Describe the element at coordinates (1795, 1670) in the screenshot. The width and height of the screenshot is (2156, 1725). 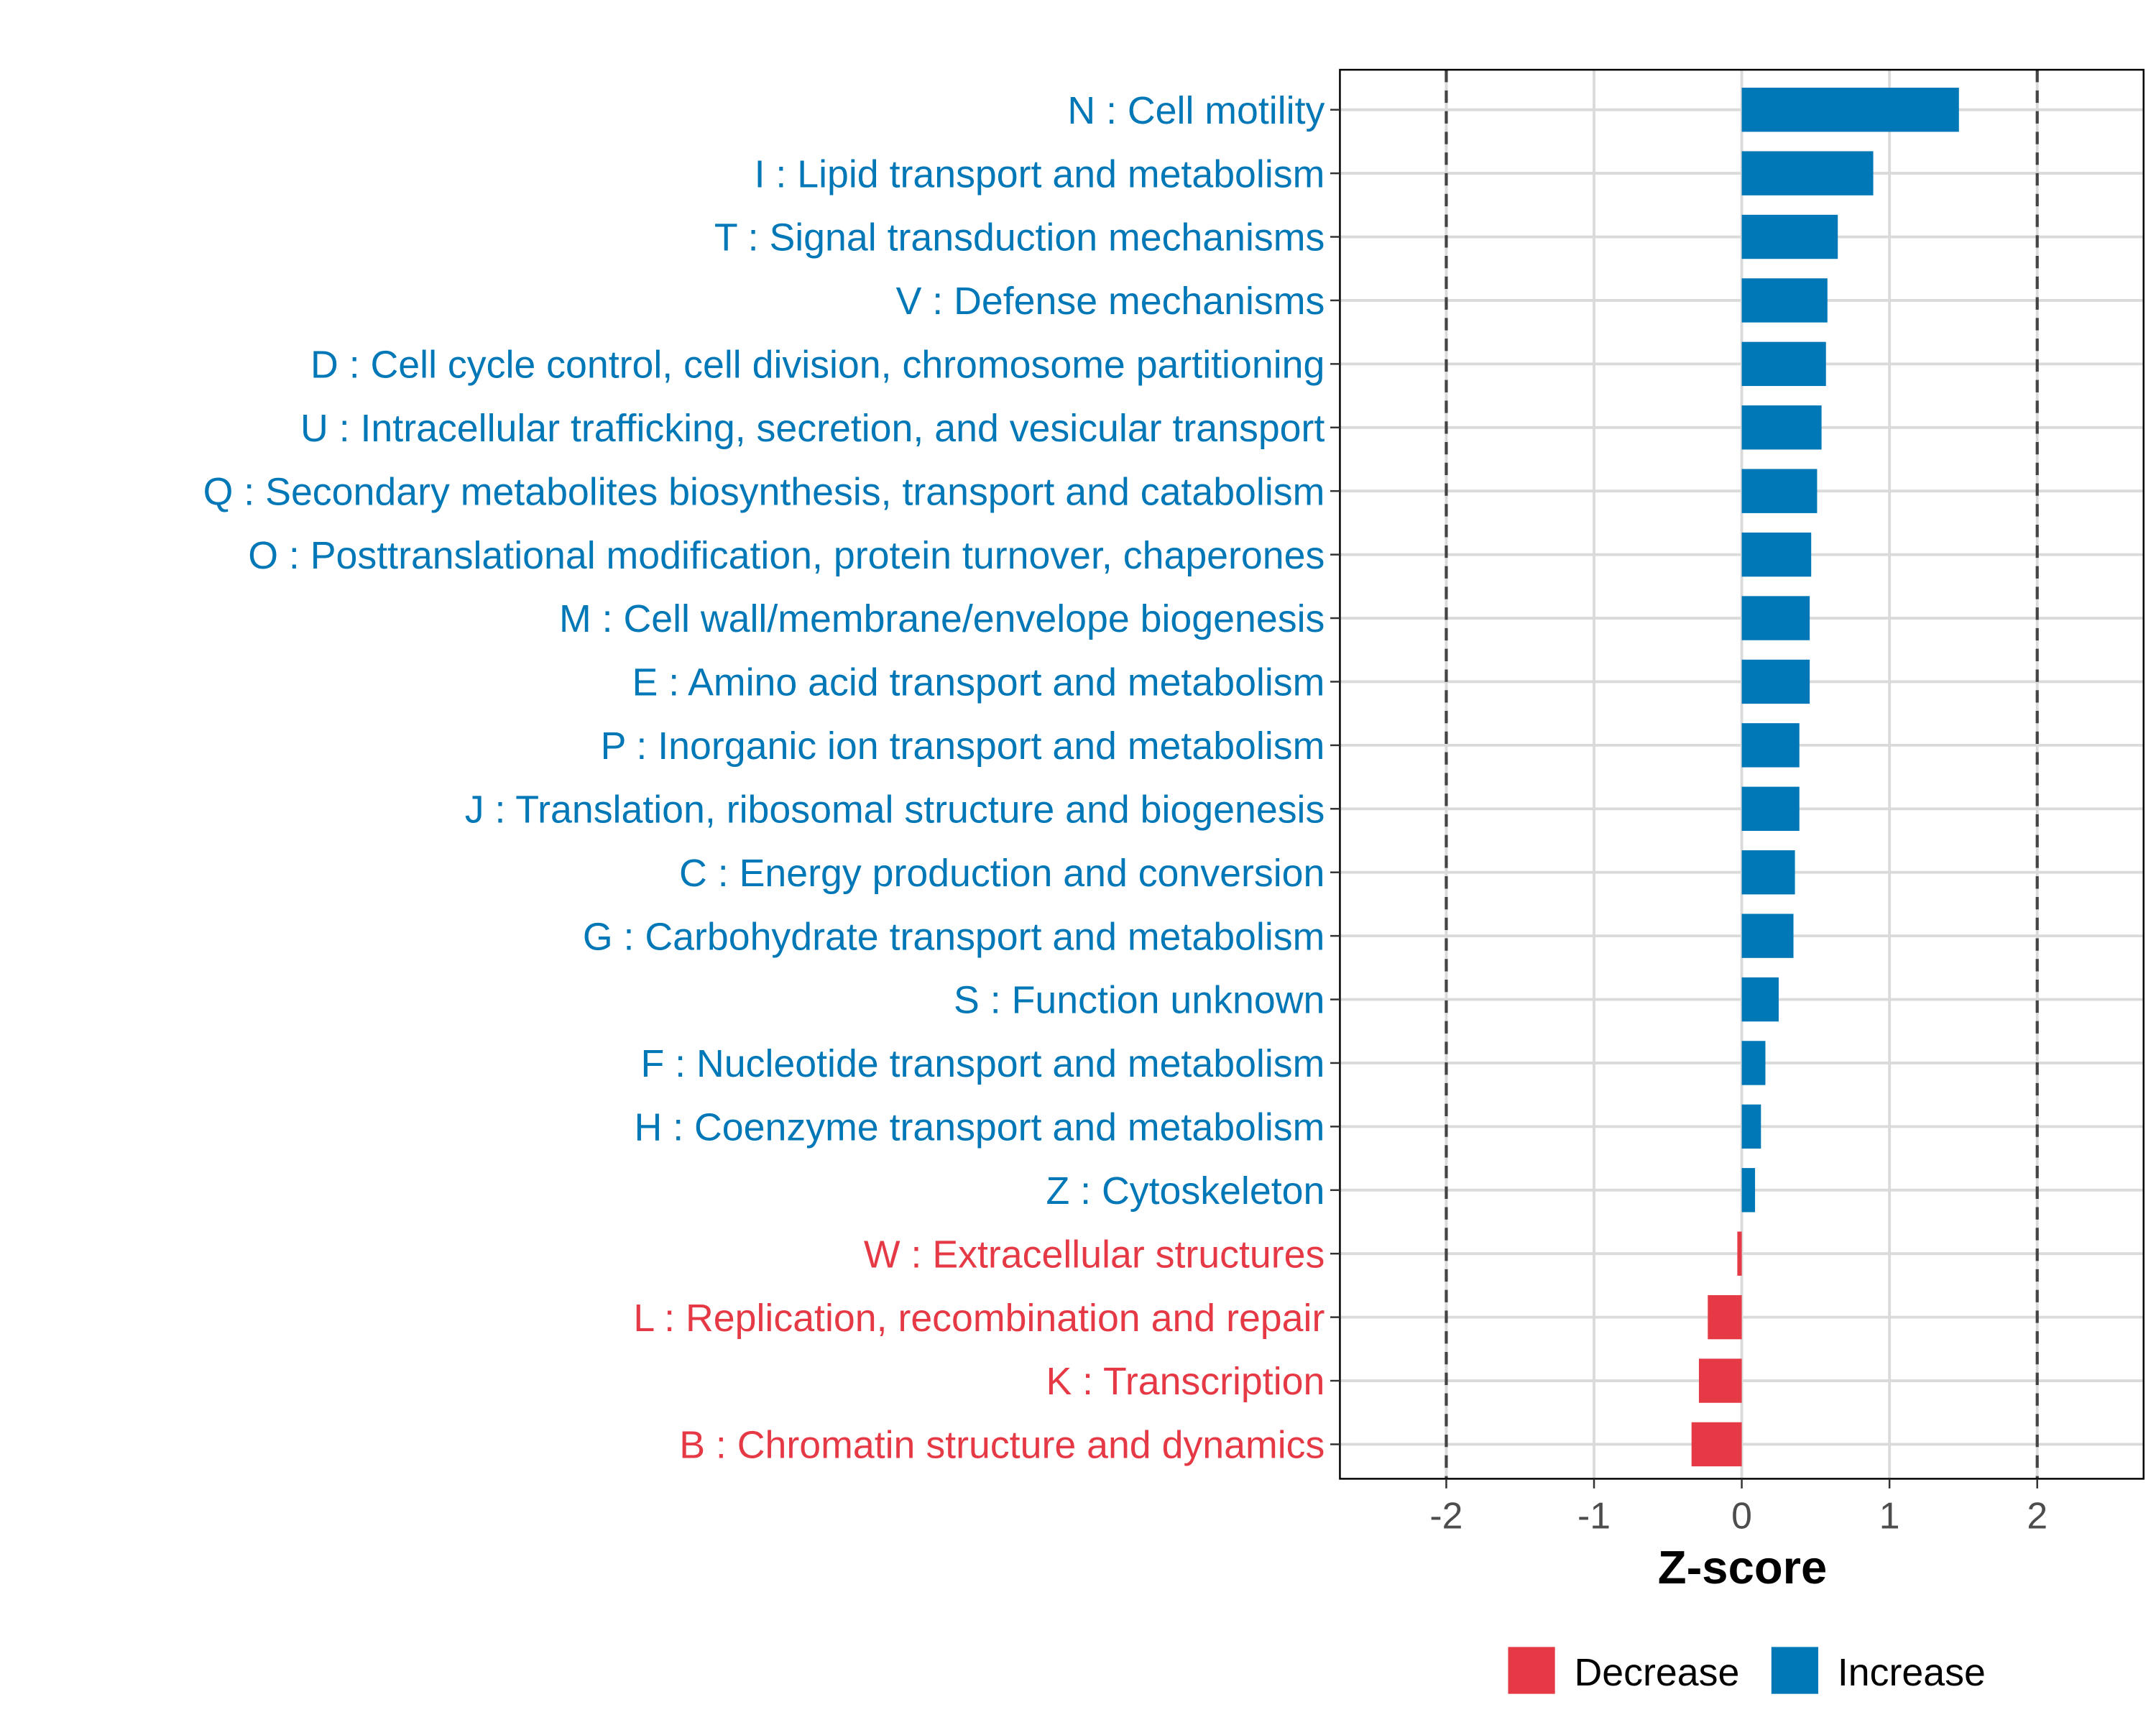
I see `legend-swatch-increase` at that location.